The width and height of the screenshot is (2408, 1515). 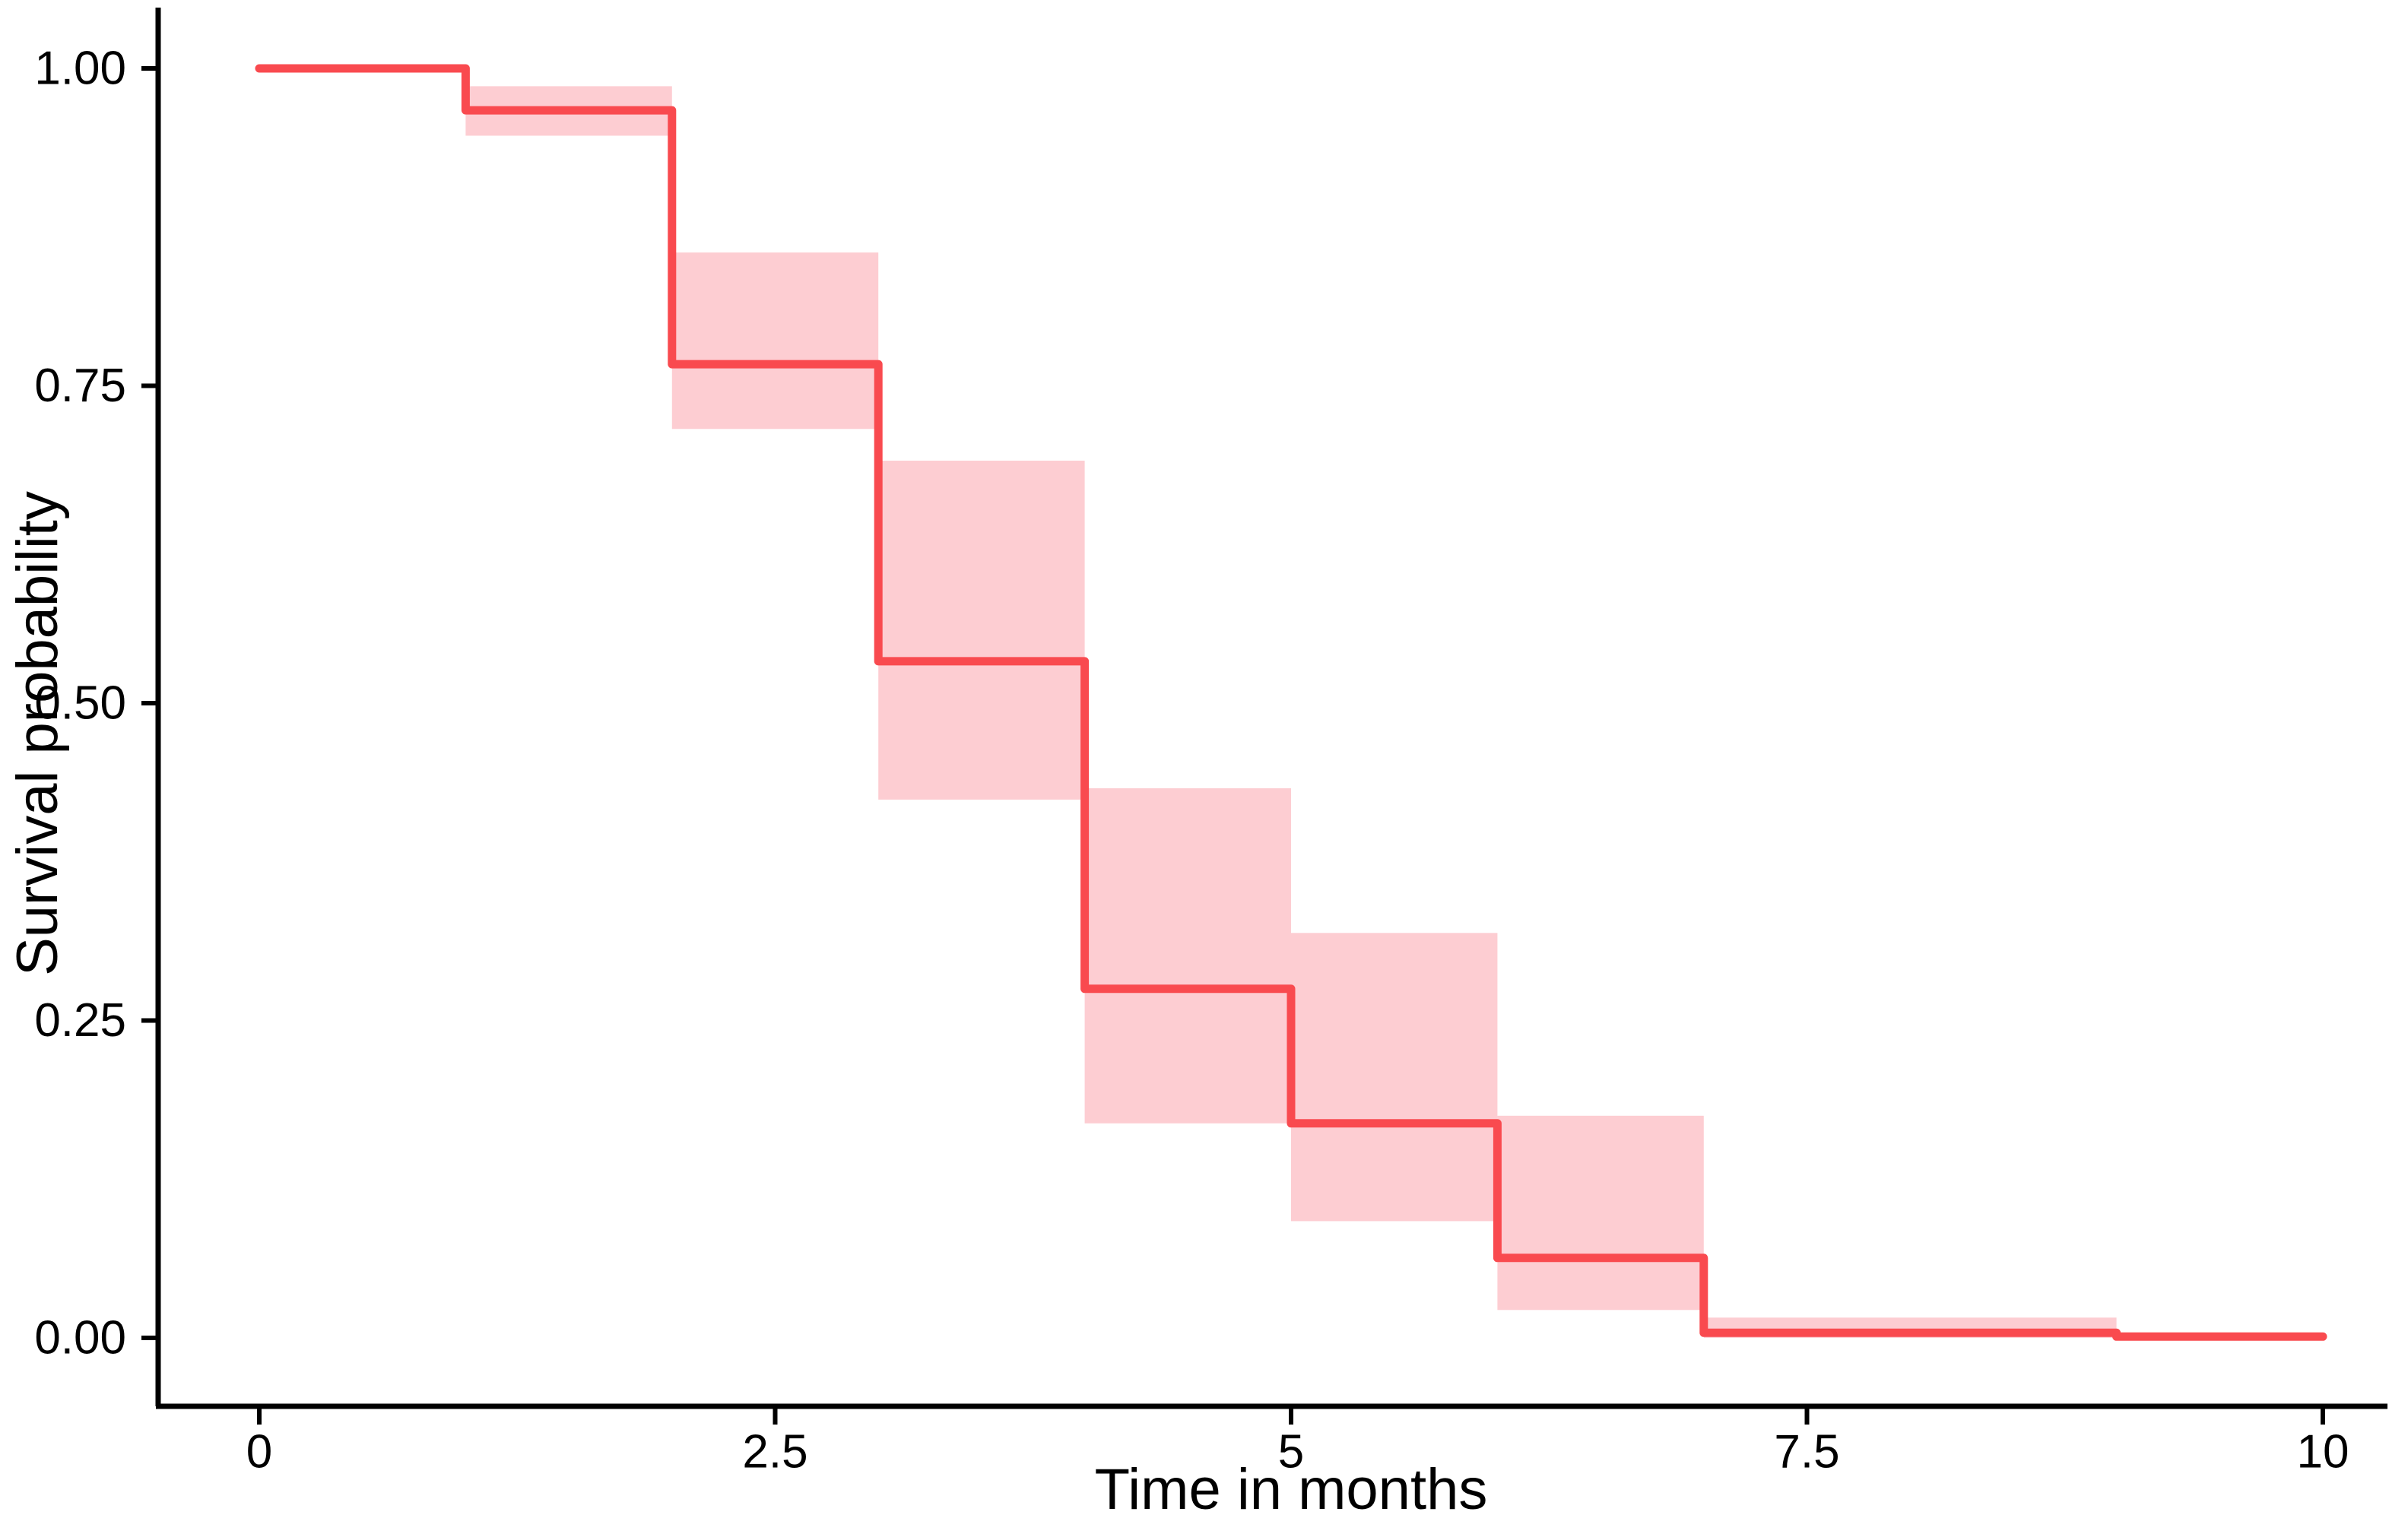 I want to click on x-tick-label: 10, so click(x=2323, y=1452).